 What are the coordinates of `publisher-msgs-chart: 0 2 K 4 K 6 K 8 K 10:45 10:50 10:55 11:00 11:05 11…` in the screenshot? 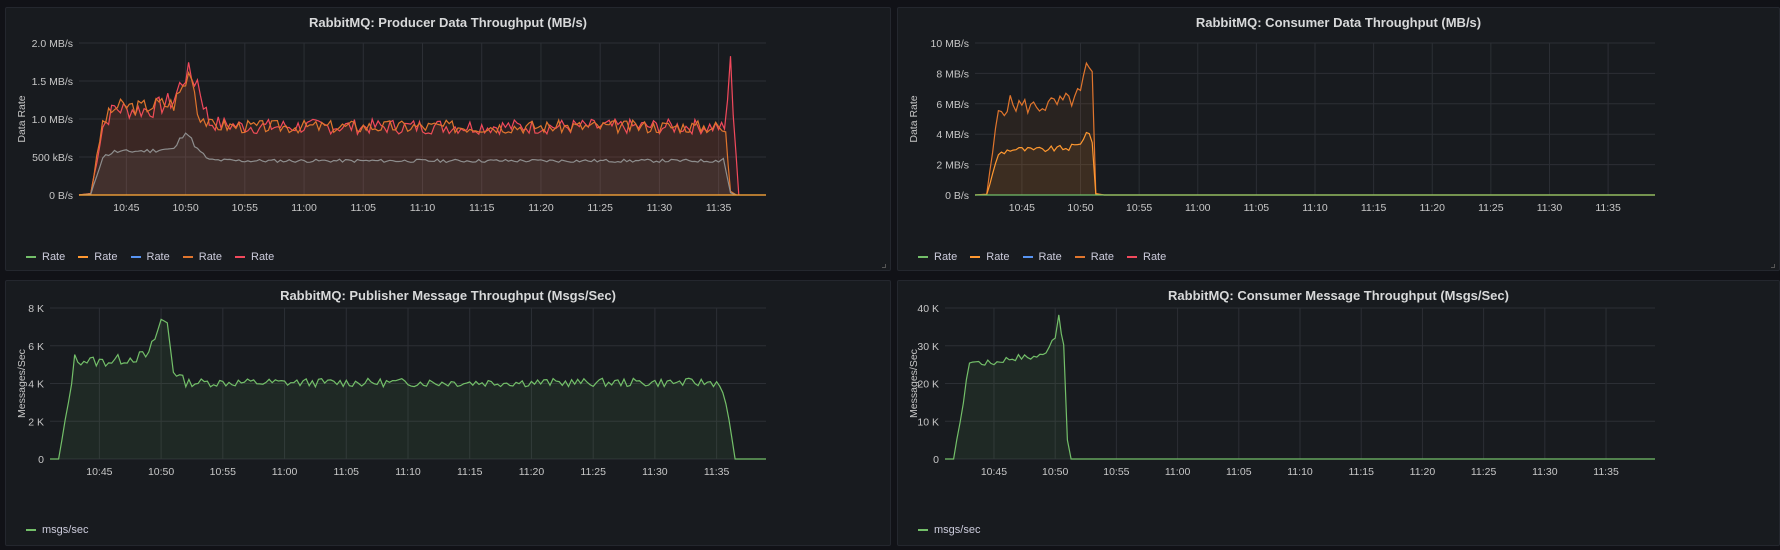 It's located at (391, 390).